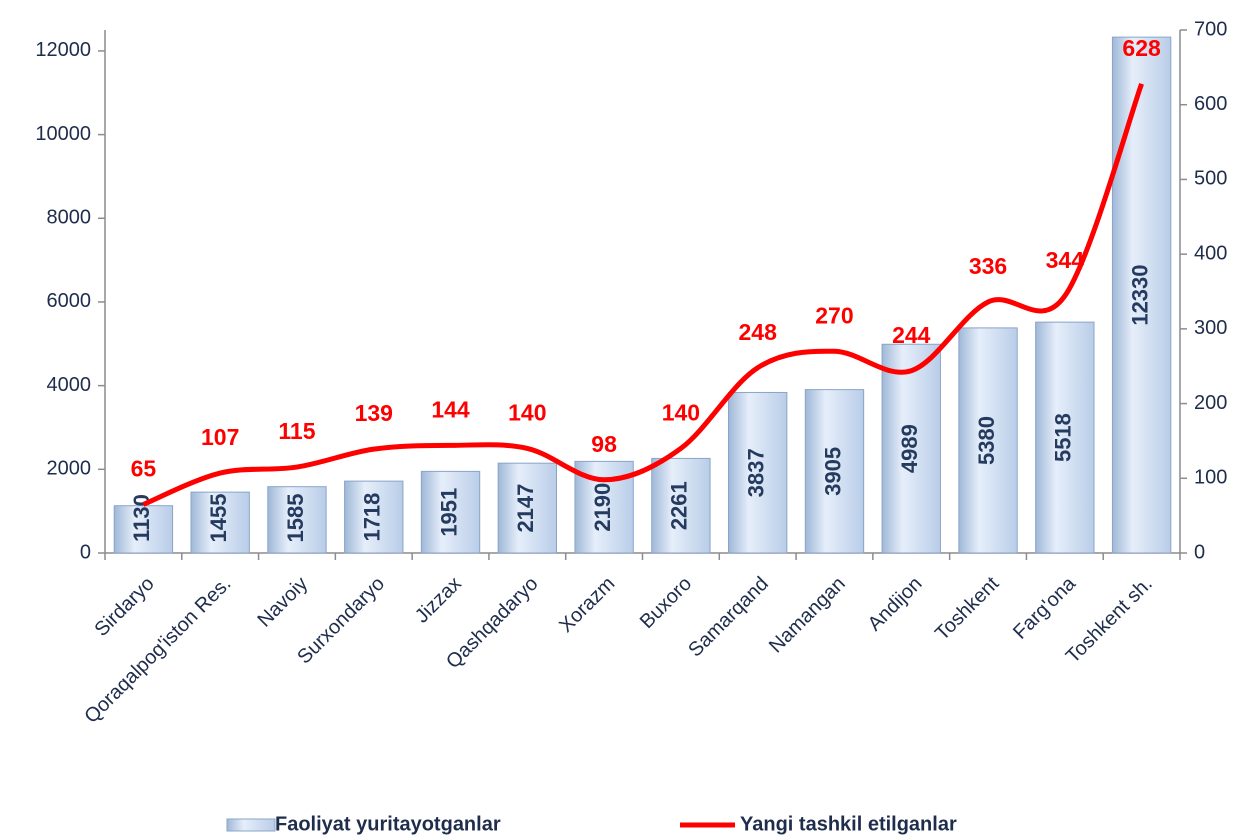 The height and width of the screenshot is (837, 1245). I want to click on x-tick-label: Qoraqalpog'iston Res., so click(157, 650).